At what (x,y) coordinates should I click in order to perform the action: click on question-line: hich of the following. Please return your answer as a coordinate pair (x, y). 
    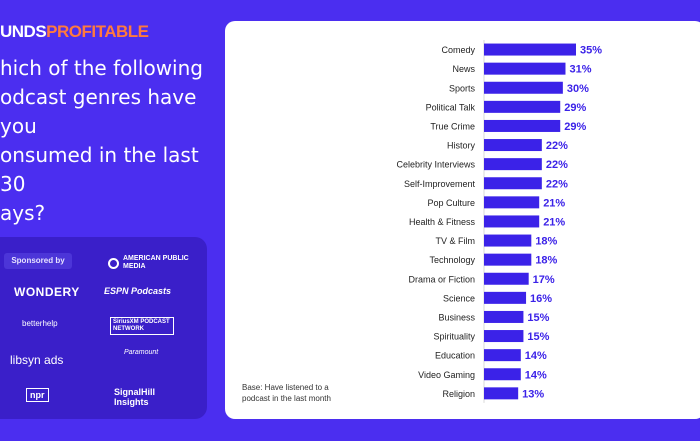
    Looking at the image, I should click on (101, 68).